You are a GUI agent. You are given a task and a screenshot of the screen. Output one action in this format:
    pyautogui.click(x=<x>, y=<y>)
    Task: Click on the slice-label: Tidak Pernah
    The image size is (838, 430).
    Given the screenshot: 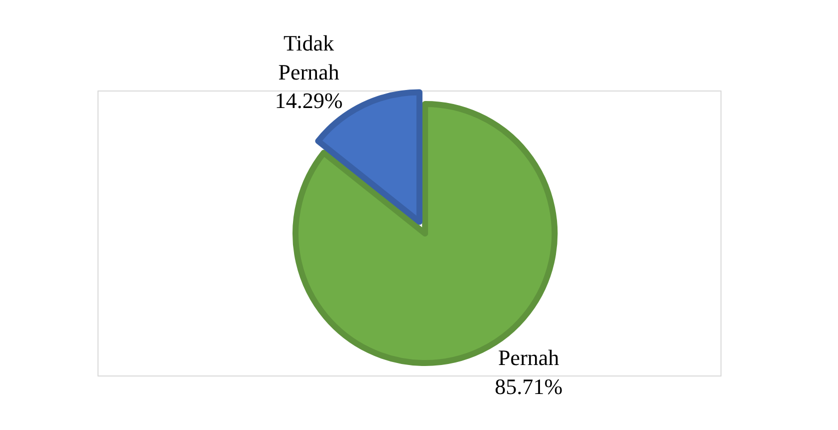 What is the action you would take?
    pyautogui.click(x=309, y=57)
    